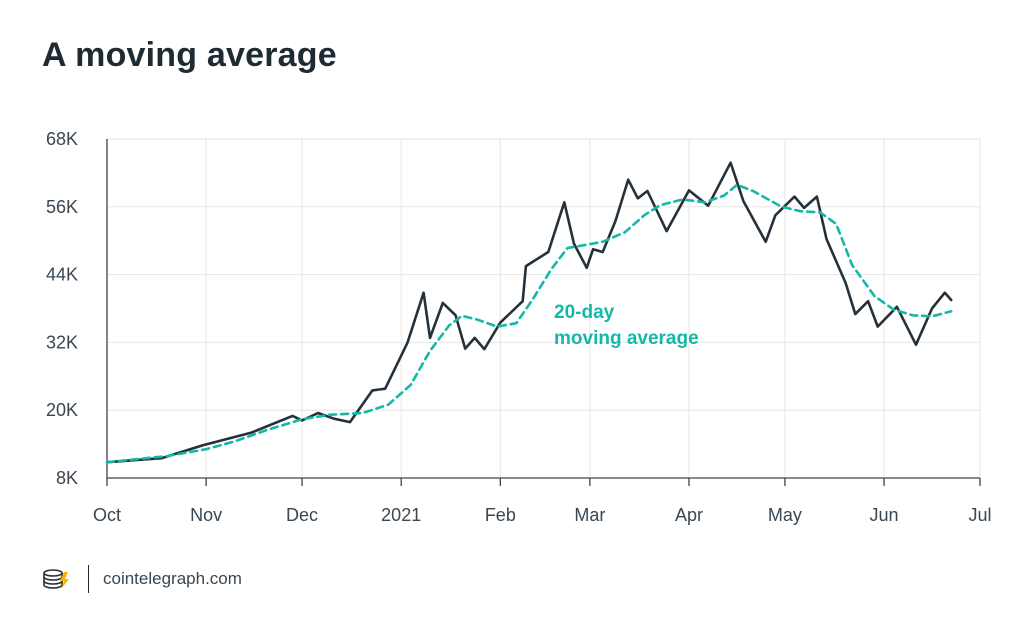  I want to click on y-tick-label: 8K, so click(67, 478).